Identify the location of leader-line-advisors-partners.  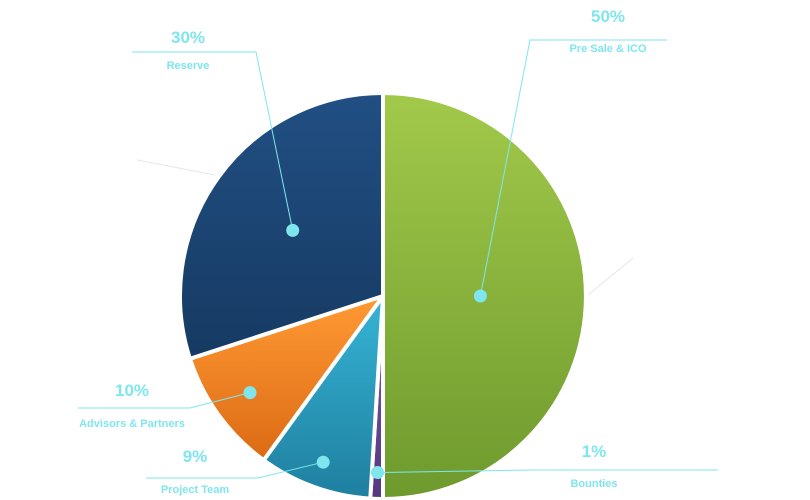
(164, 400).